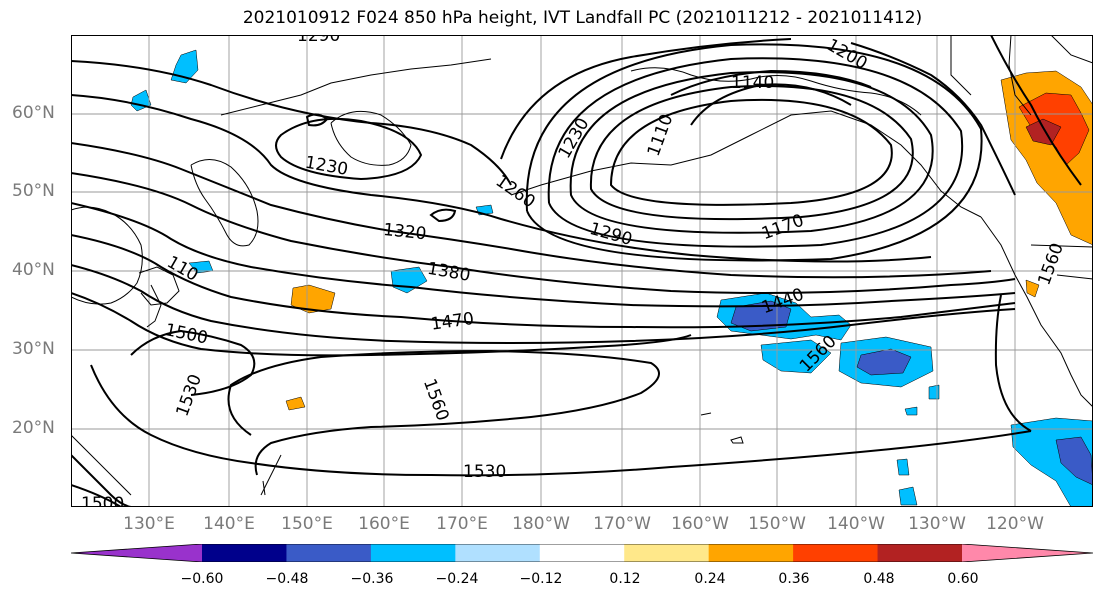 This screenshot has height=601, width=1105. Describe the element at coordinates (710, 579) in the screenshot. I see `colorbar-tick-label: 0.24` at that location.